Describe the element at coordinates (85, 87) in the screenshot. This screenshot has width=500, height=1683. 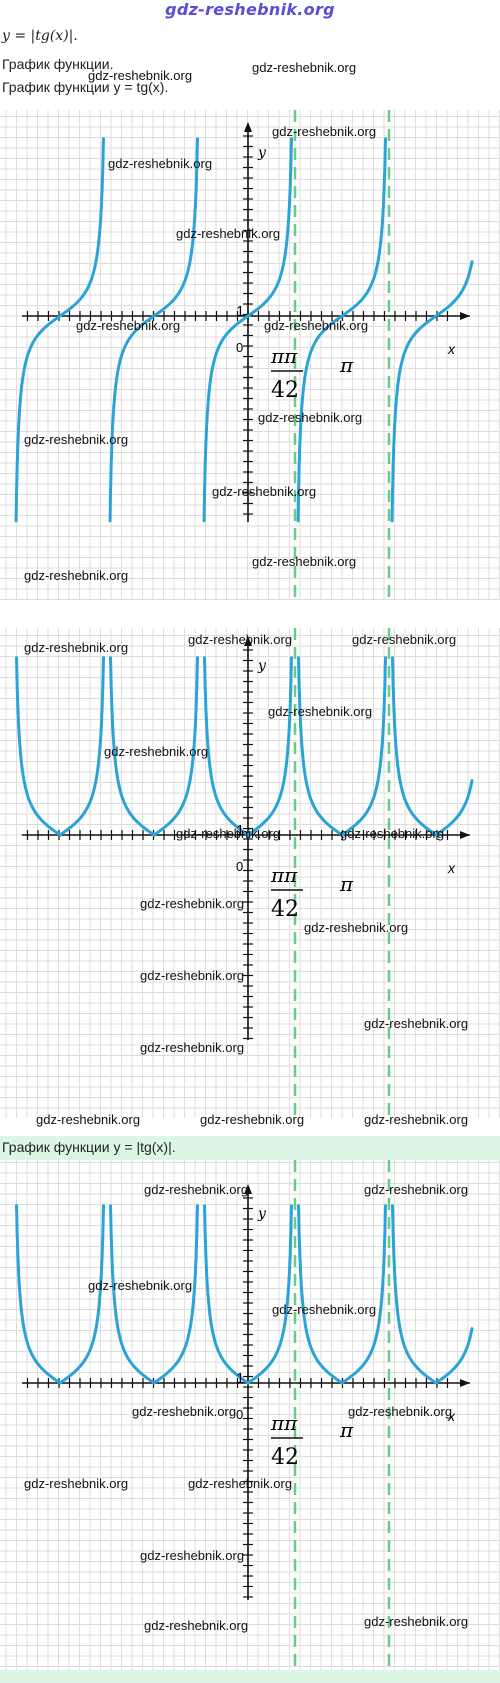
I see `heading-graph-tg: График функции y = tg(x).` at that location.